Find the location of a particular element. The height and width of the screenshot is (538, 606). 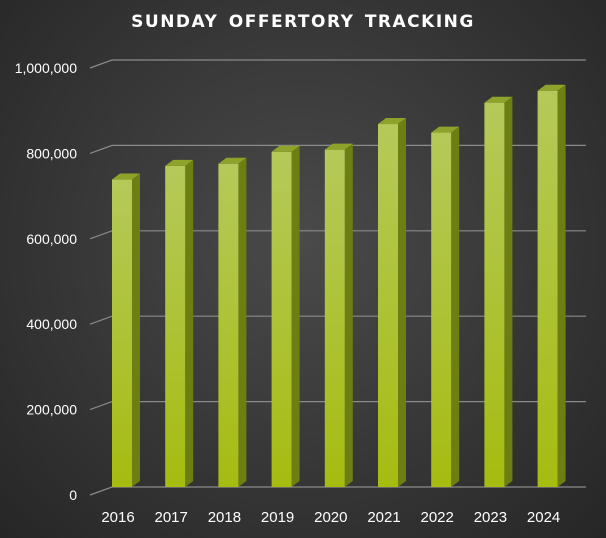

bar-side-2024 is located at coordinates (561, 285).